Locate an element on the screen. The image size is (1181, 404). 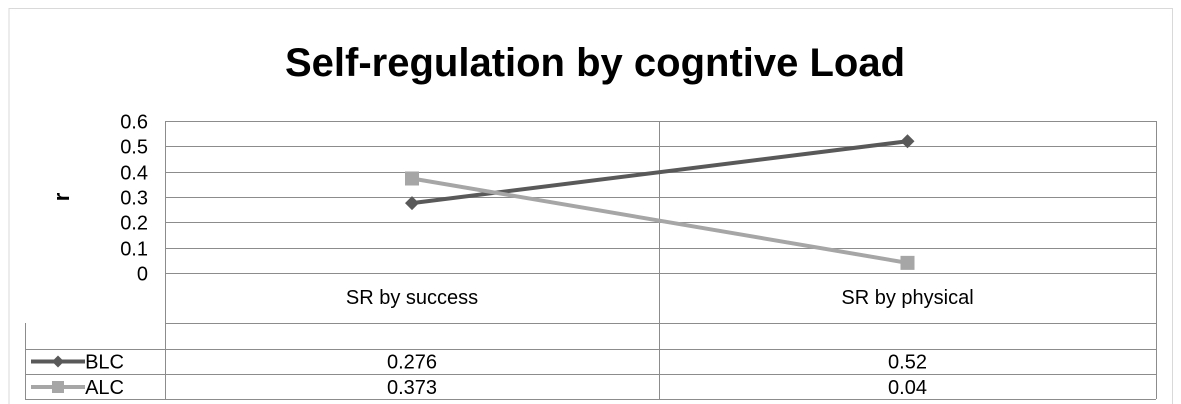
y-tick-label: 0.6 is located at coordinates (134, 123).